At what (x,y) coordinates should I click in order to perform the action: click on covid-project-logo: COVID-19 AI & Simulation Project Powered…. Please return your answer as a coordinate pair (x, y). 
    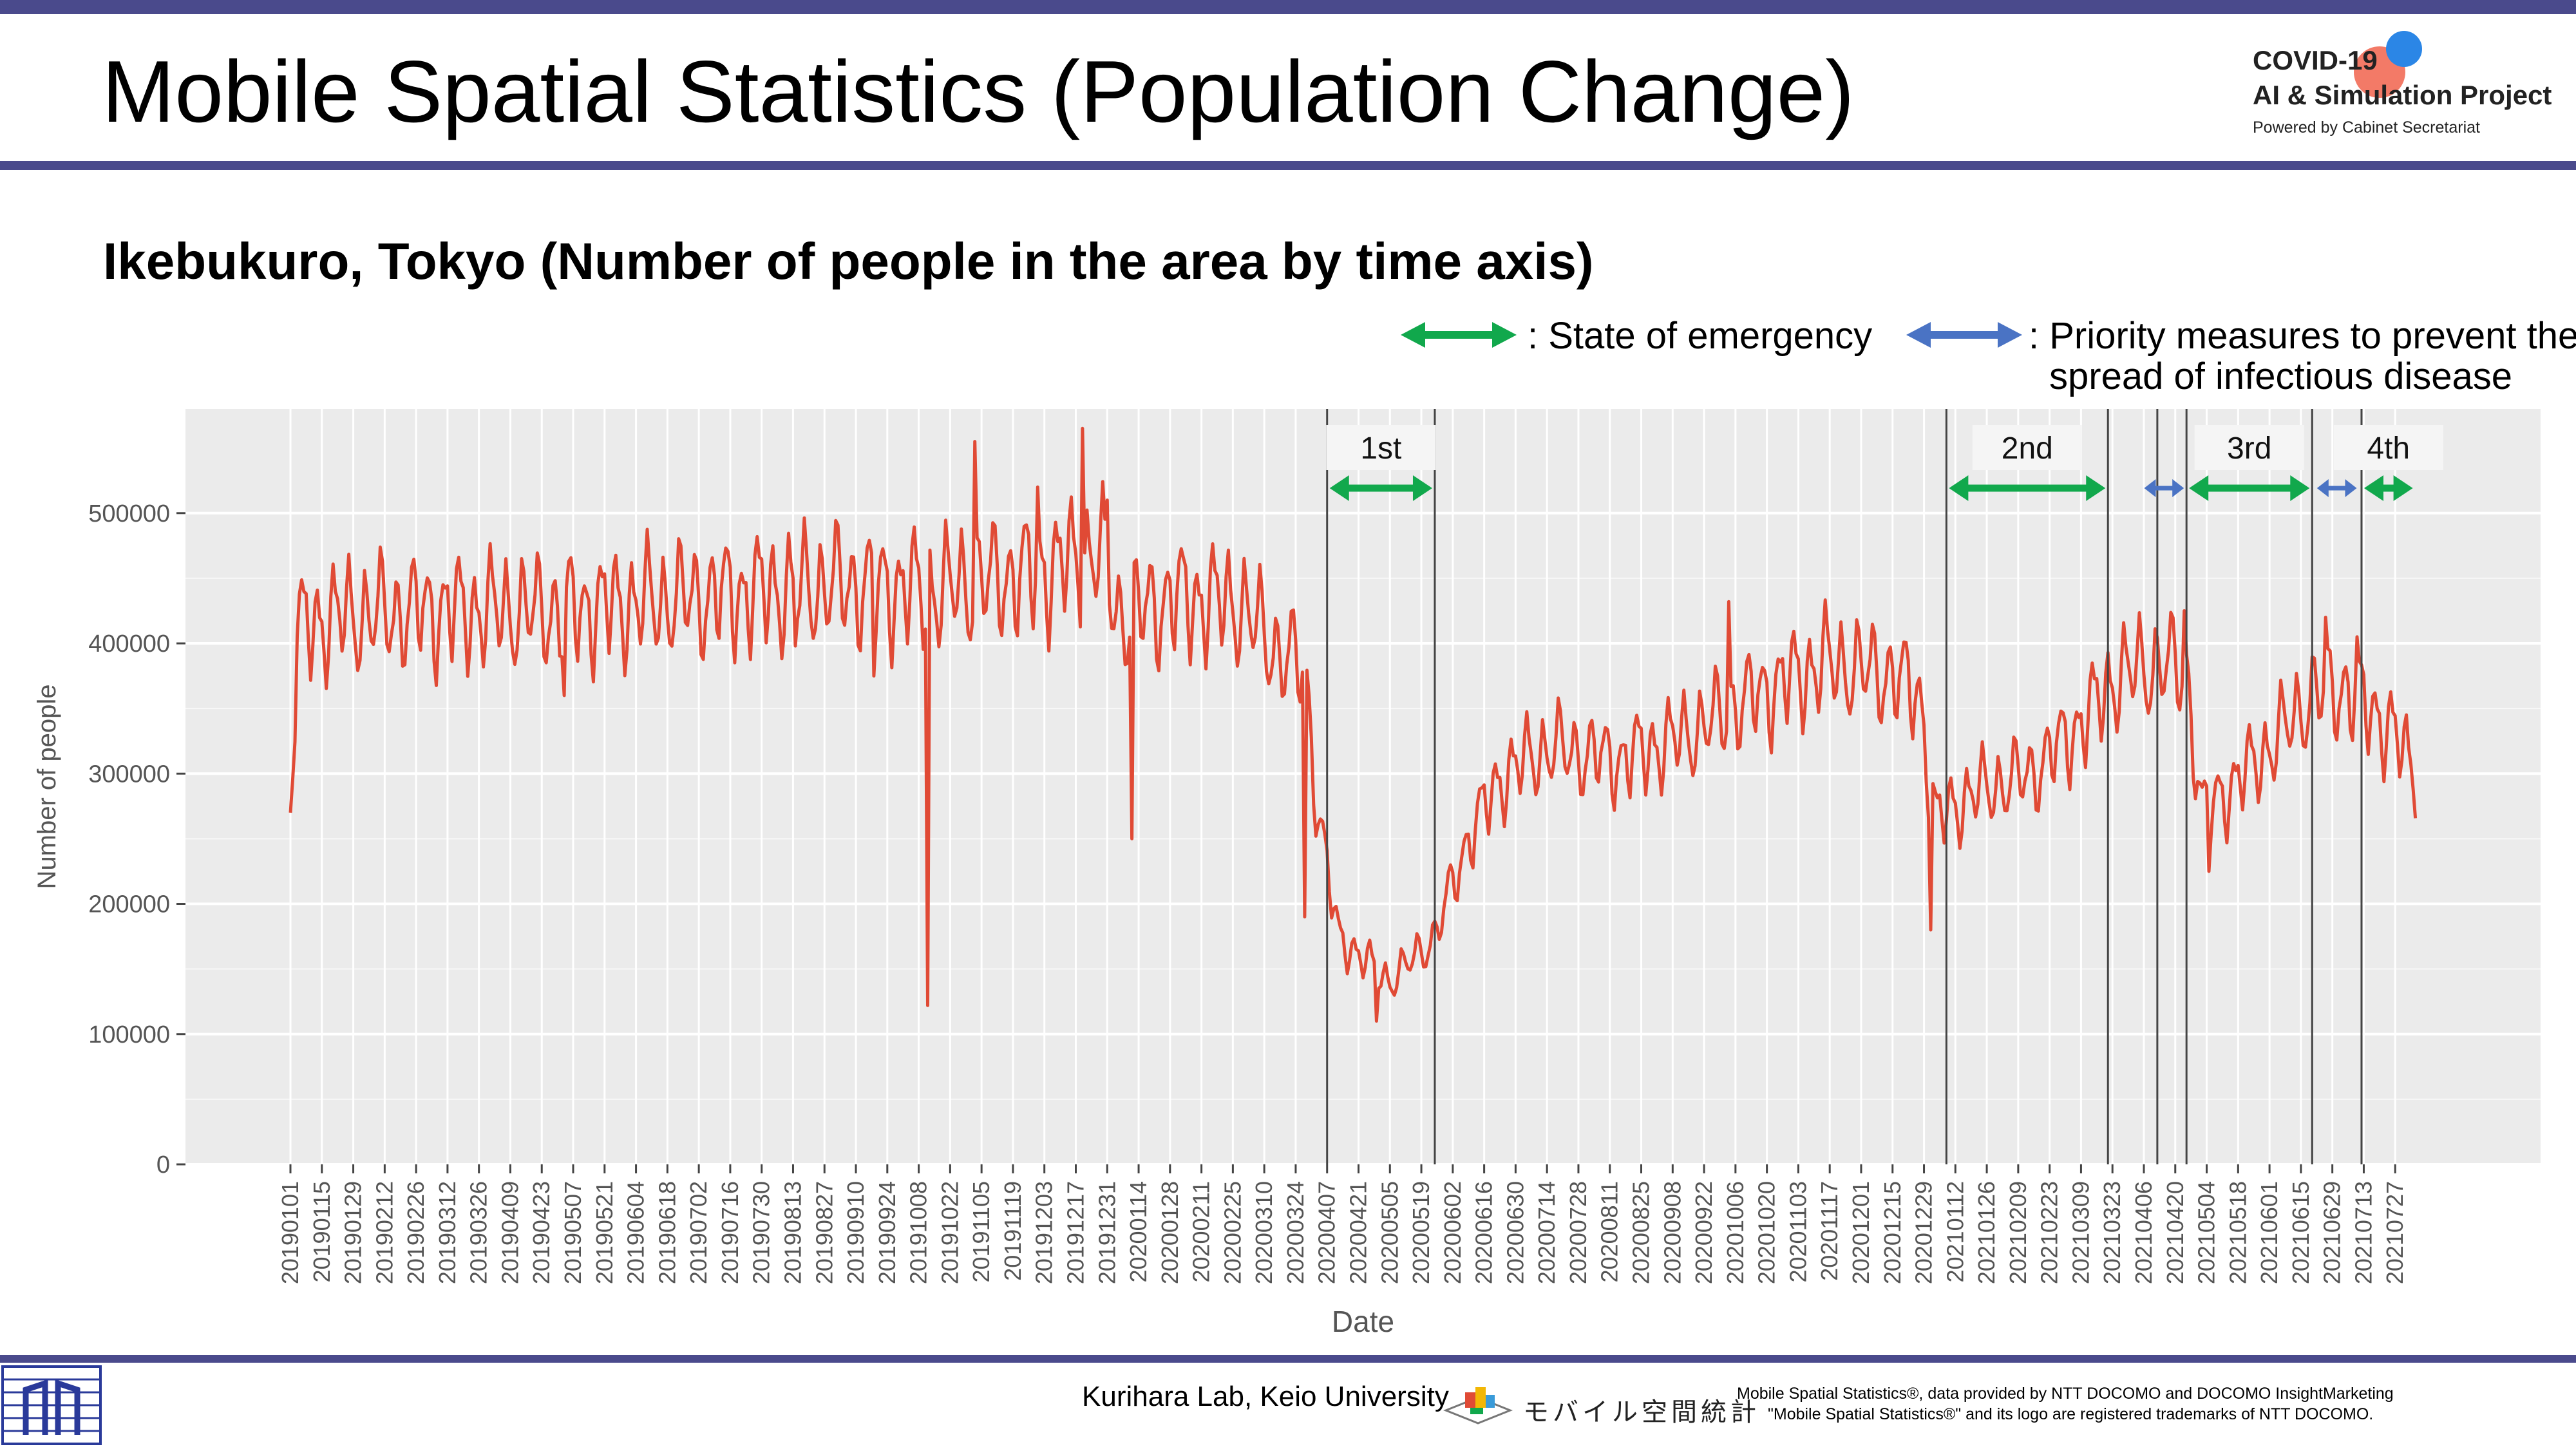
    Looking at the image, I should click on (2405, 89).